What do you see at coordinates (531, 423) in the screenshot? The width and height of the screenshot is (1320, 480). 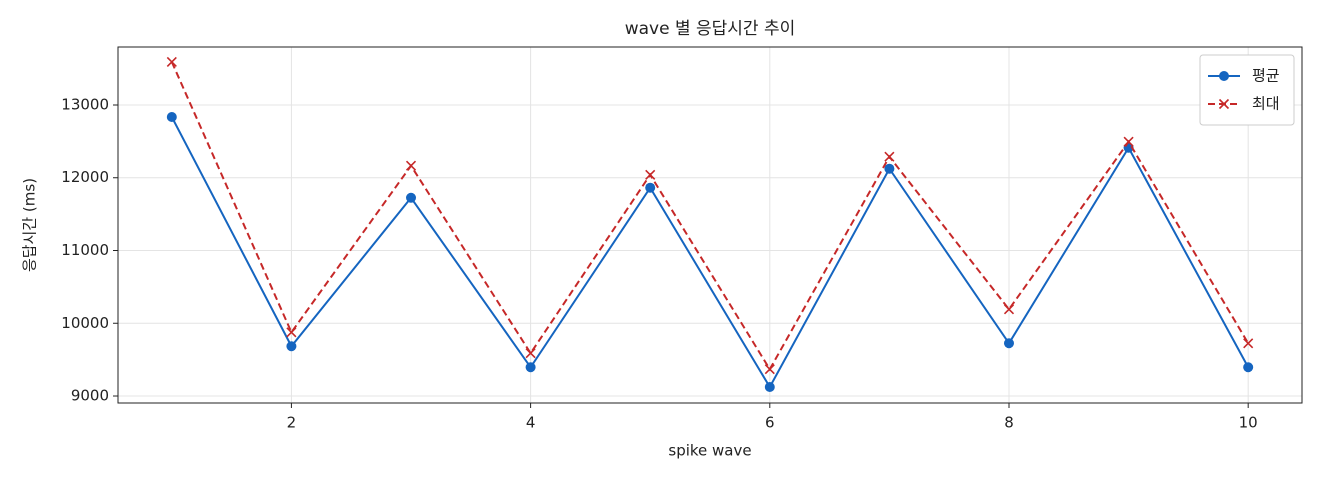 I see `x-tick-label: 4` at bounding box center [531, 423].